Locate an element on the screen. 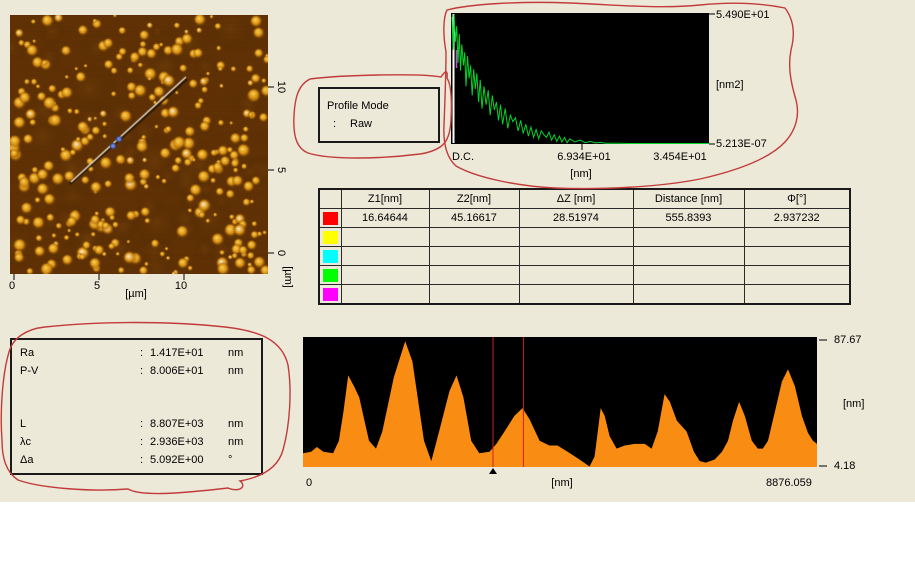 This screenshot has height=570, width=915. psd-y-max-label: 5.490E+01 is located at coordinates (743, 15).